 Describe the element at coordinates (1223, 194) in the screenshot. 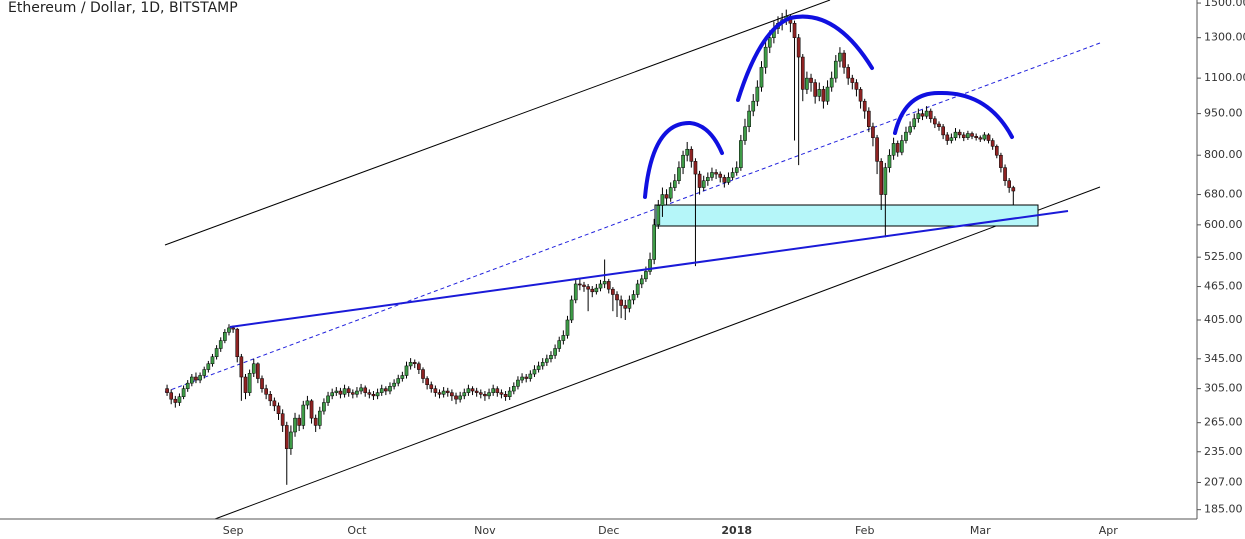

I see `y-tick-label: 680.00` at that location.